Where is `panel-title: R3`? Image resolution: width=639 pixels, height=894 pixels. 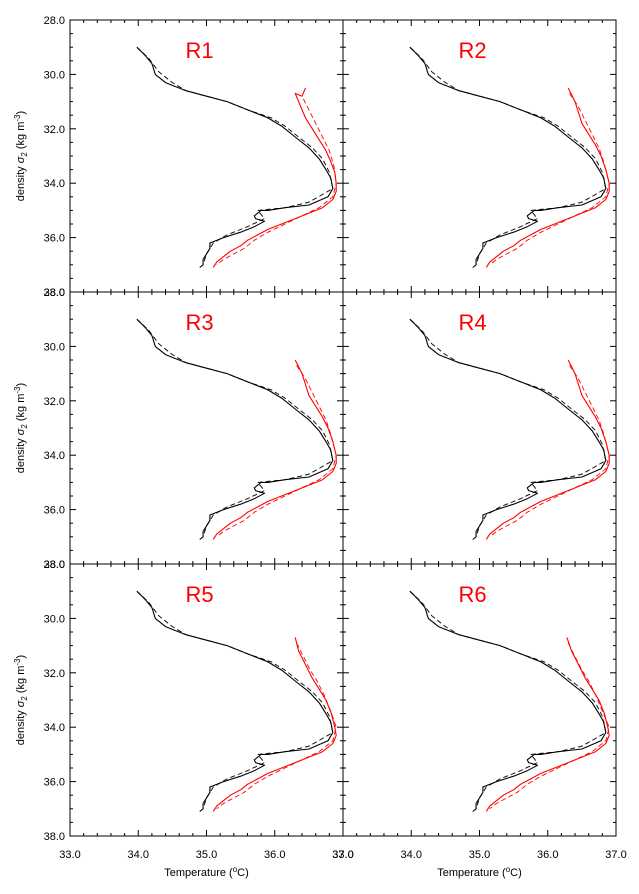
panel-title: R3 is located at coordinates (199, 322).